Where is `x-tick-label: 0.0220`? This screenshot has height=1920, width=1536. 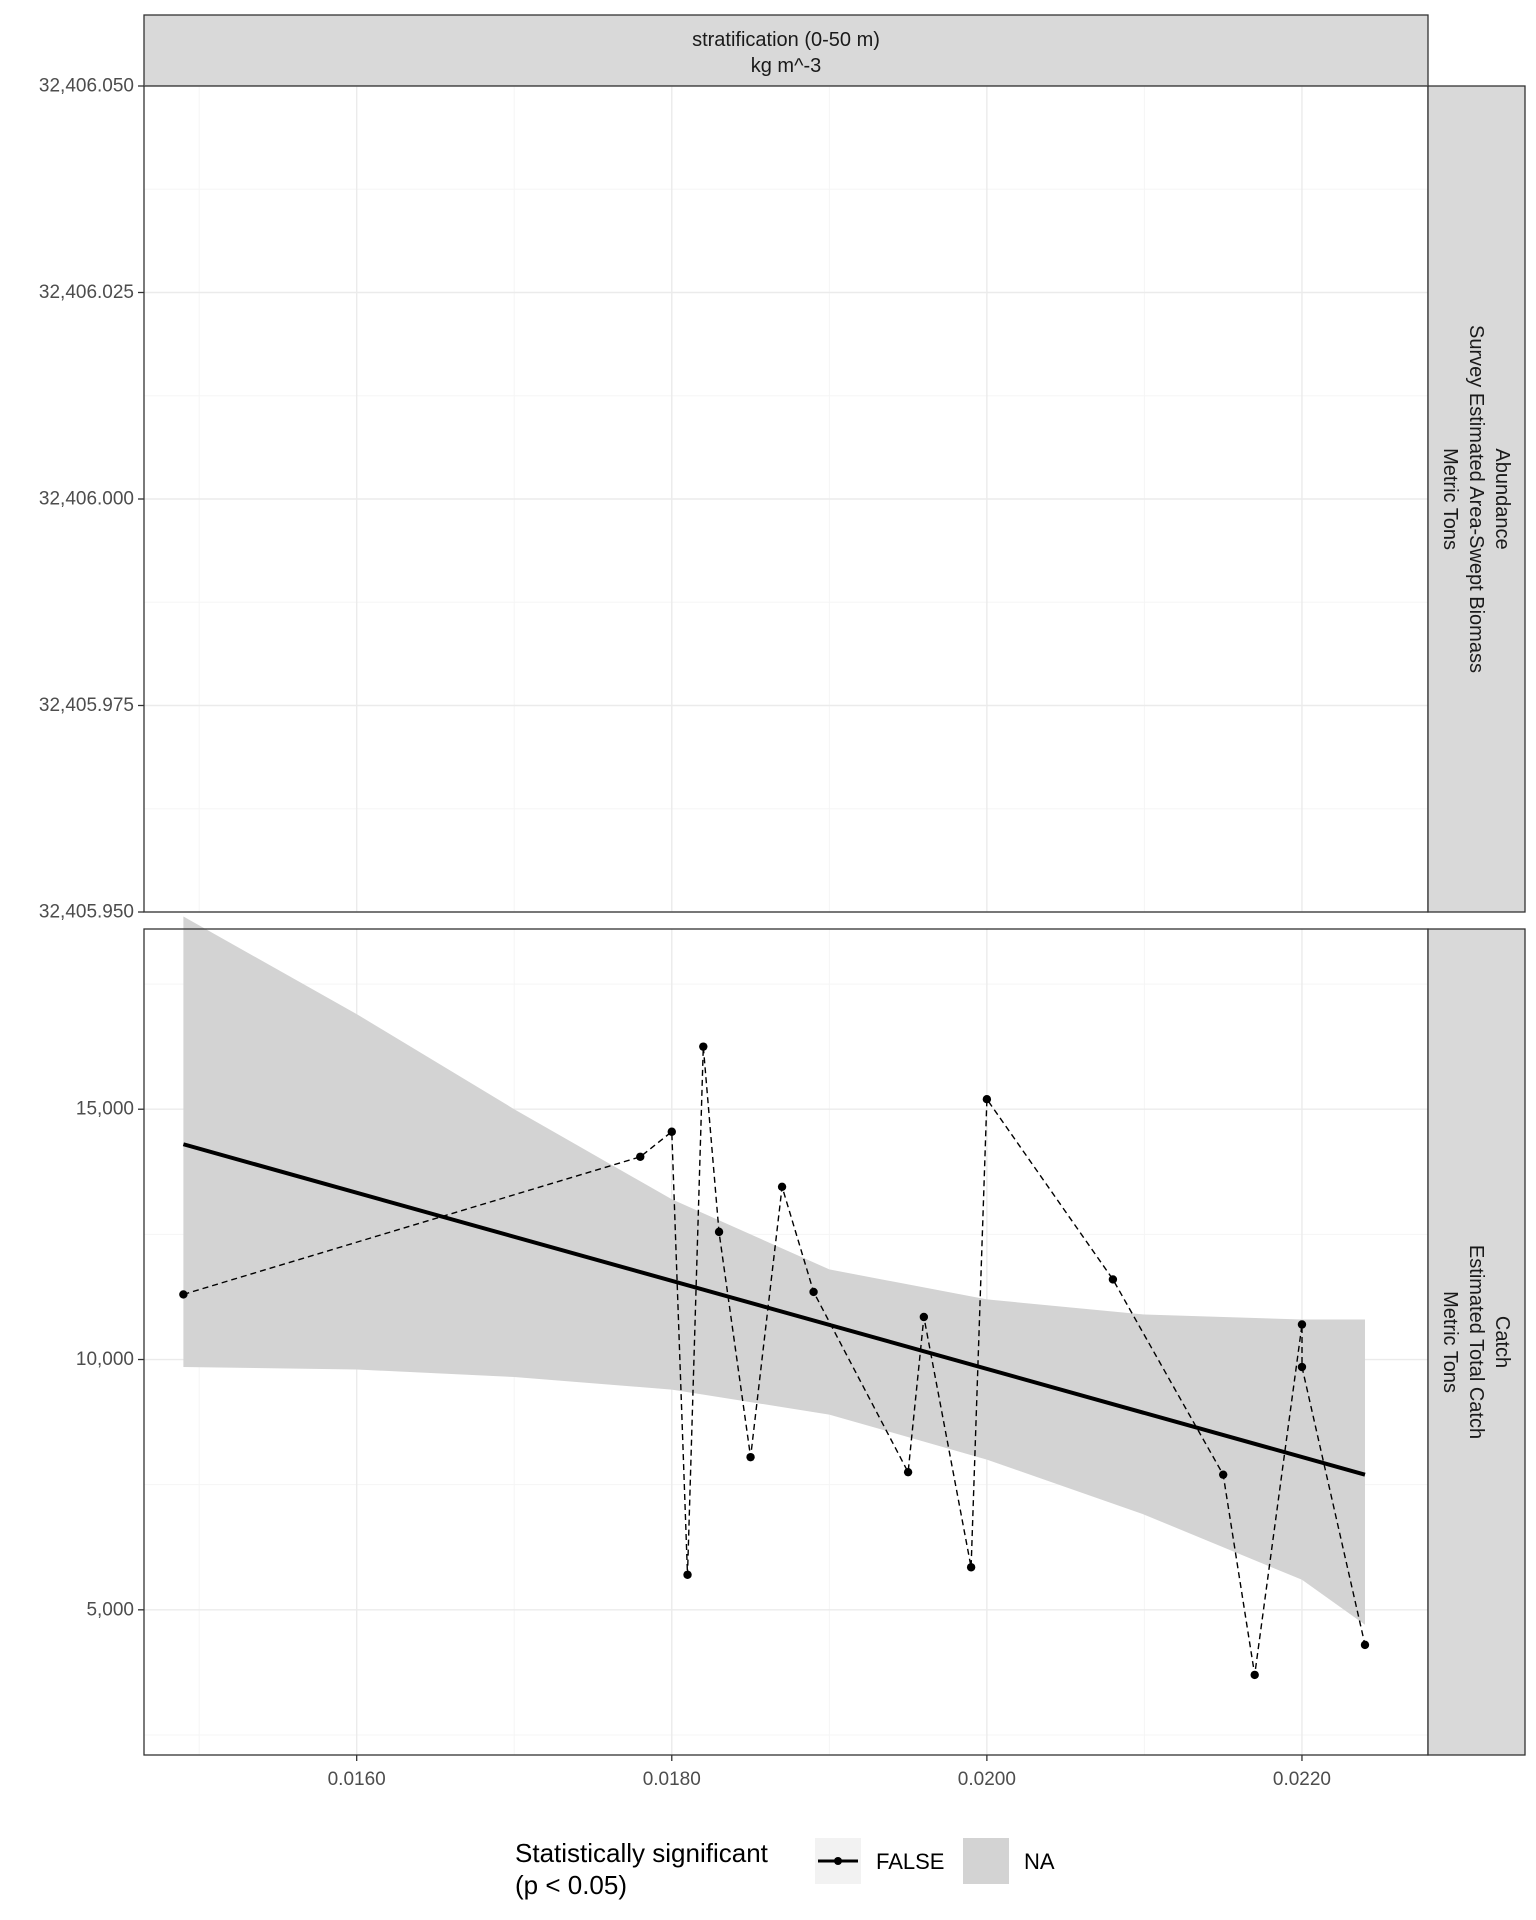 x-tick-label: 0.0220 is located at coordinates (1302, 1779).